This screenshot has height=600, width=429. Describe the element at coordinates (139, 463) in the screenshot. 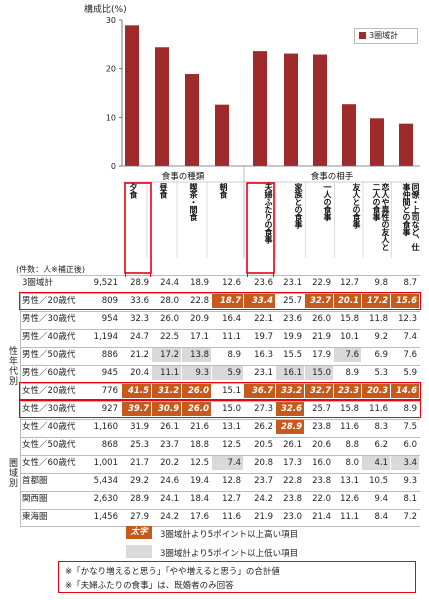

I see `table-cell: 21.7` at that location.